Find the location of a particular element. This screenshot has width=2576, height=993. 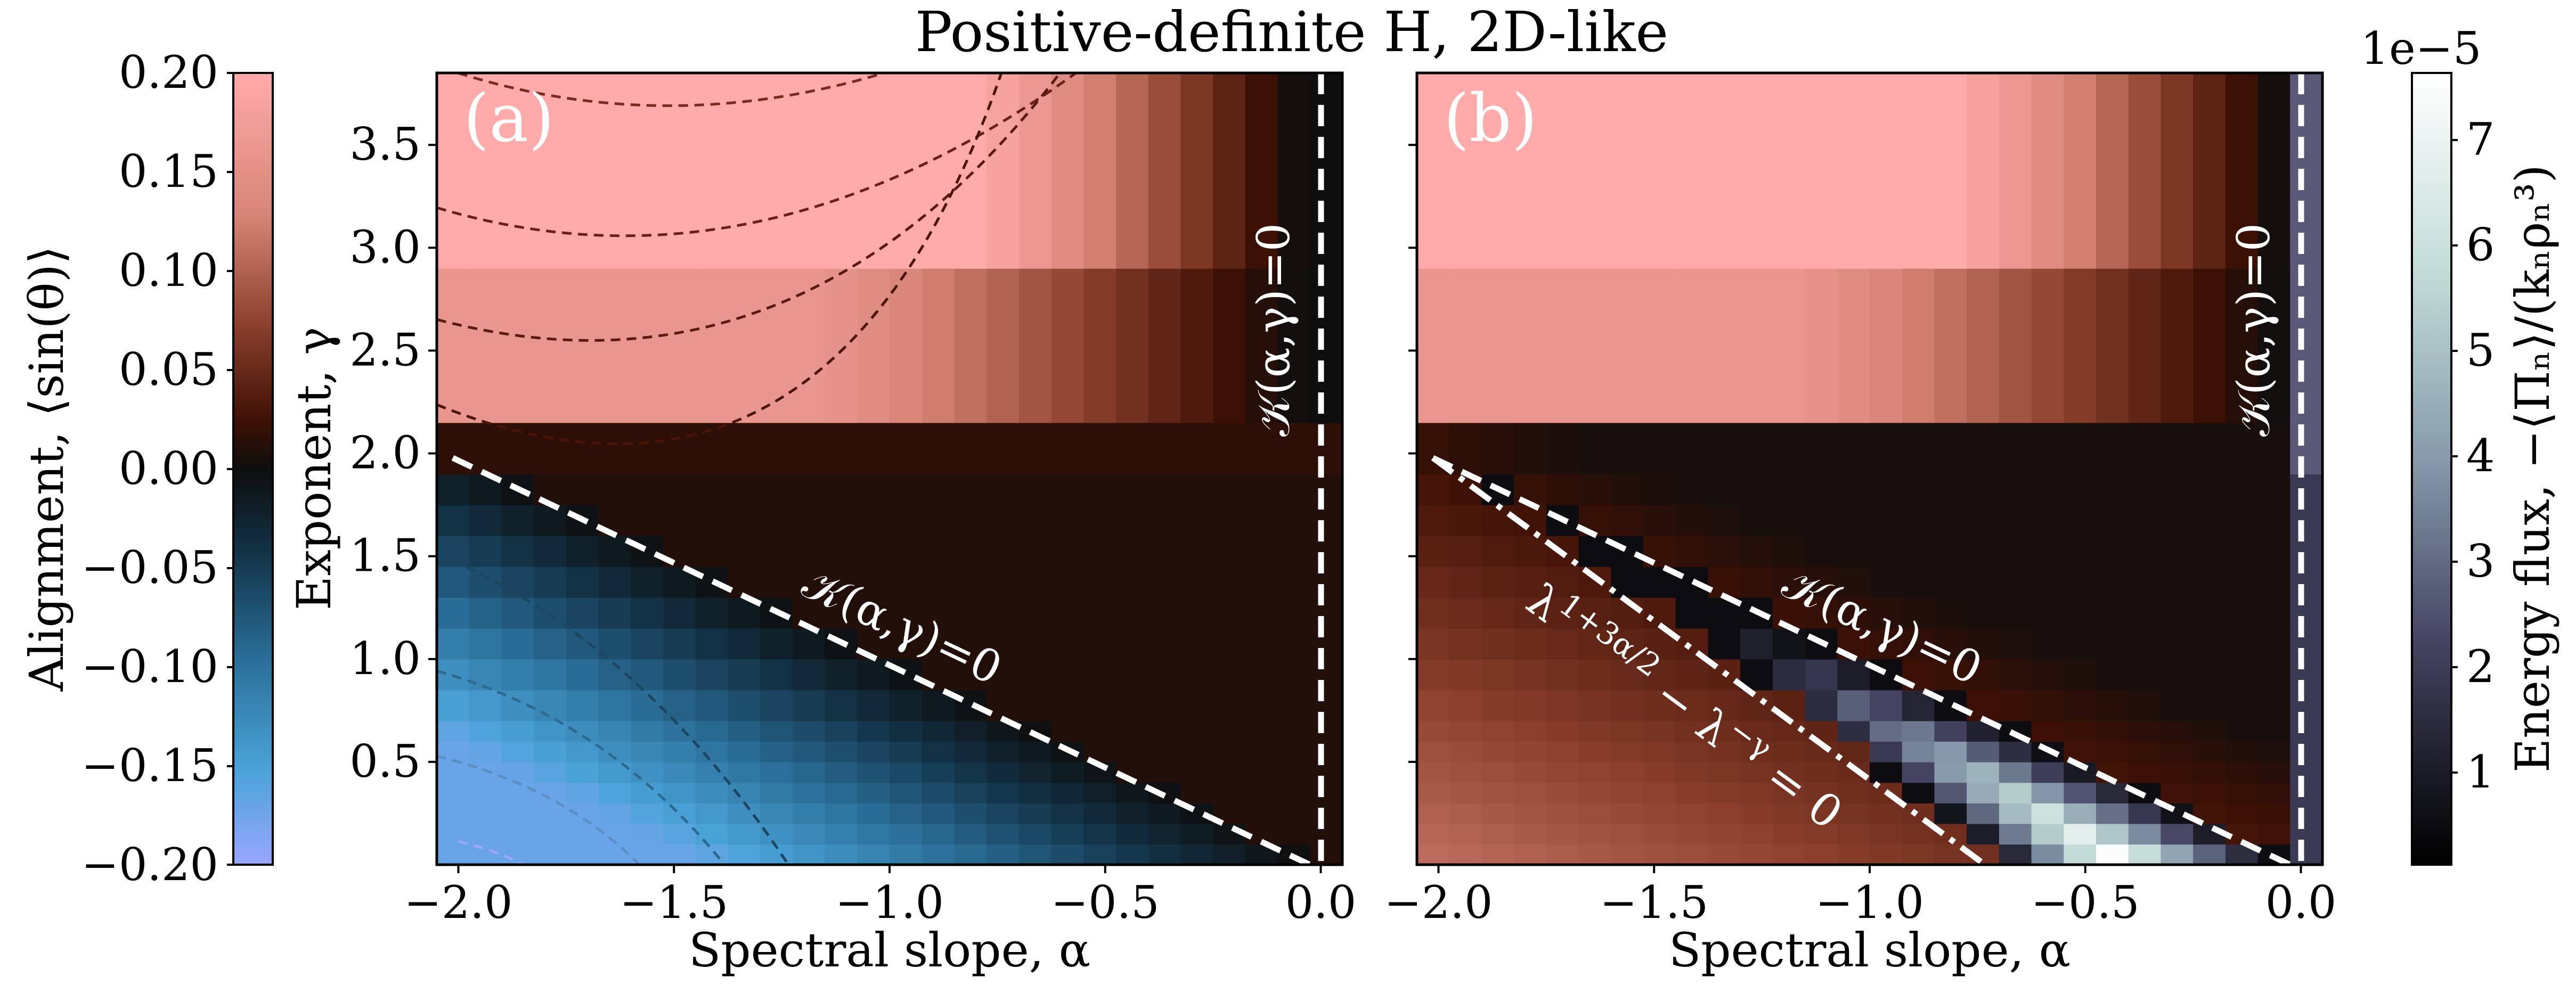

x-tick-label: −2.0 is located at coordinates (1439, 902).